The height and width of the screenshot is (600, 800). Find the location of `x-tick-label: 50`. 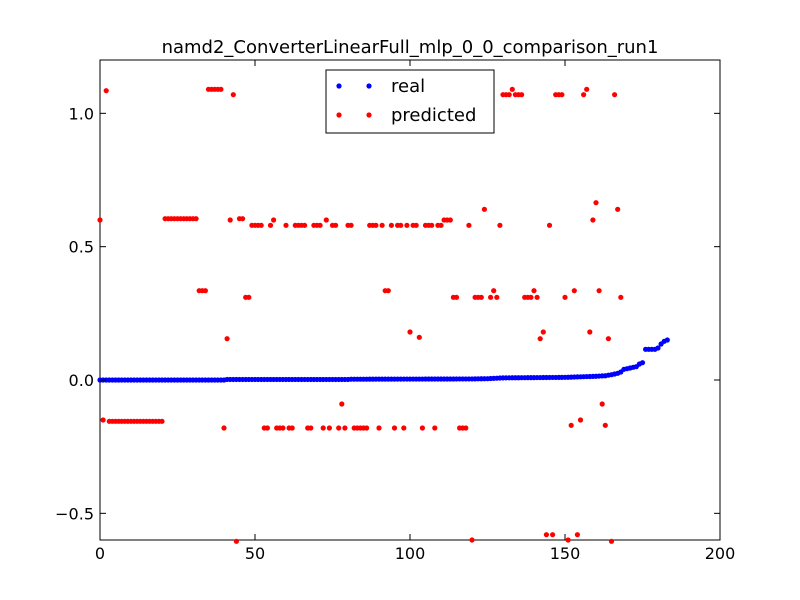

x-tick-label: 50 is located at coordinates (255, 553).